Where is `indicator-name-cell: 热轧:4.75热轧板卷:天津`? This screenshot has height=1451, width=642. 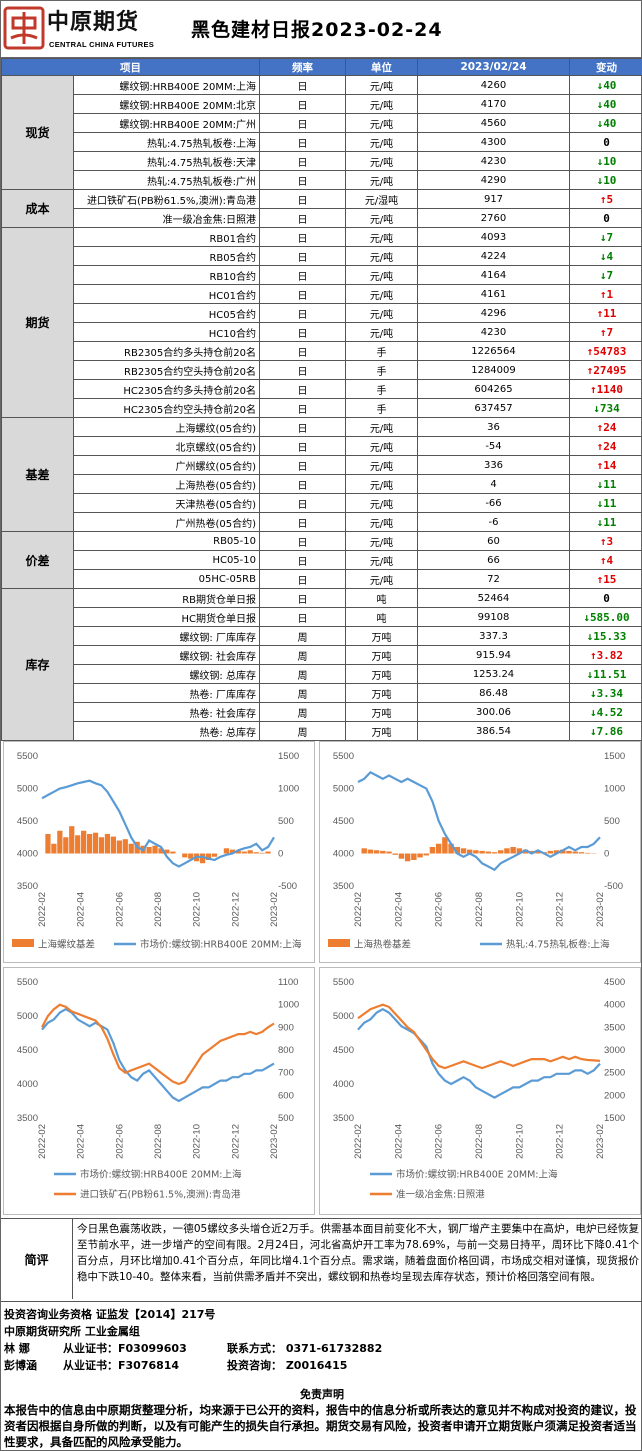 indicator-name-cell: 热轧:4.75热轧板卷:天津 is located at coordinates (166, 161).